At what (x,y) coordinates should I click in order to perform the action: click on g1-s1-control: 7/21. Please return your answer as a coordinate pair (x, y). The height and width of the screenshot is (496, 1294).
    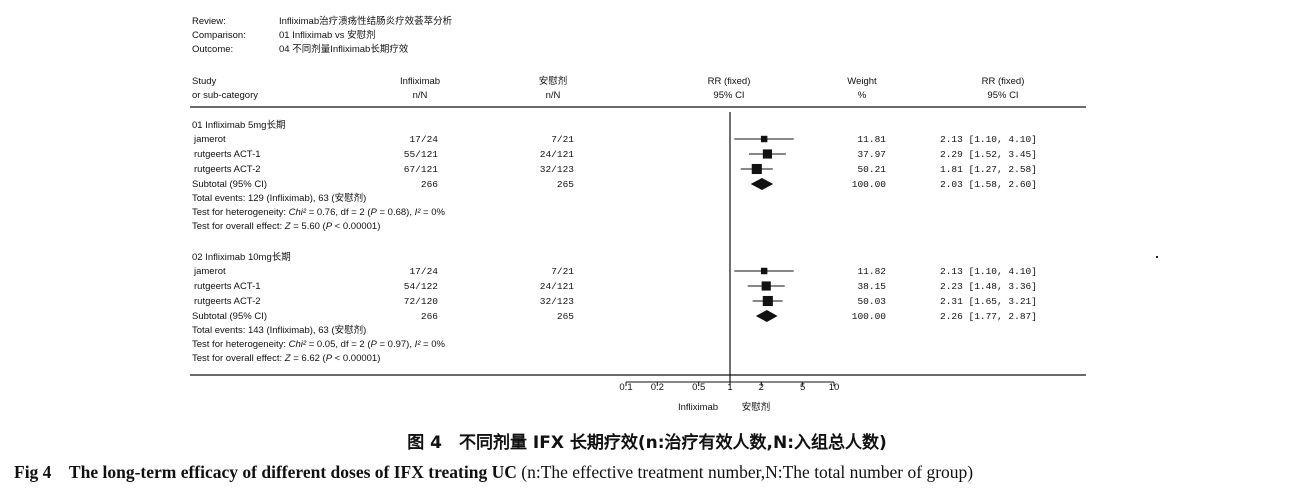
    Looking at the image, I should click on (562, 139).